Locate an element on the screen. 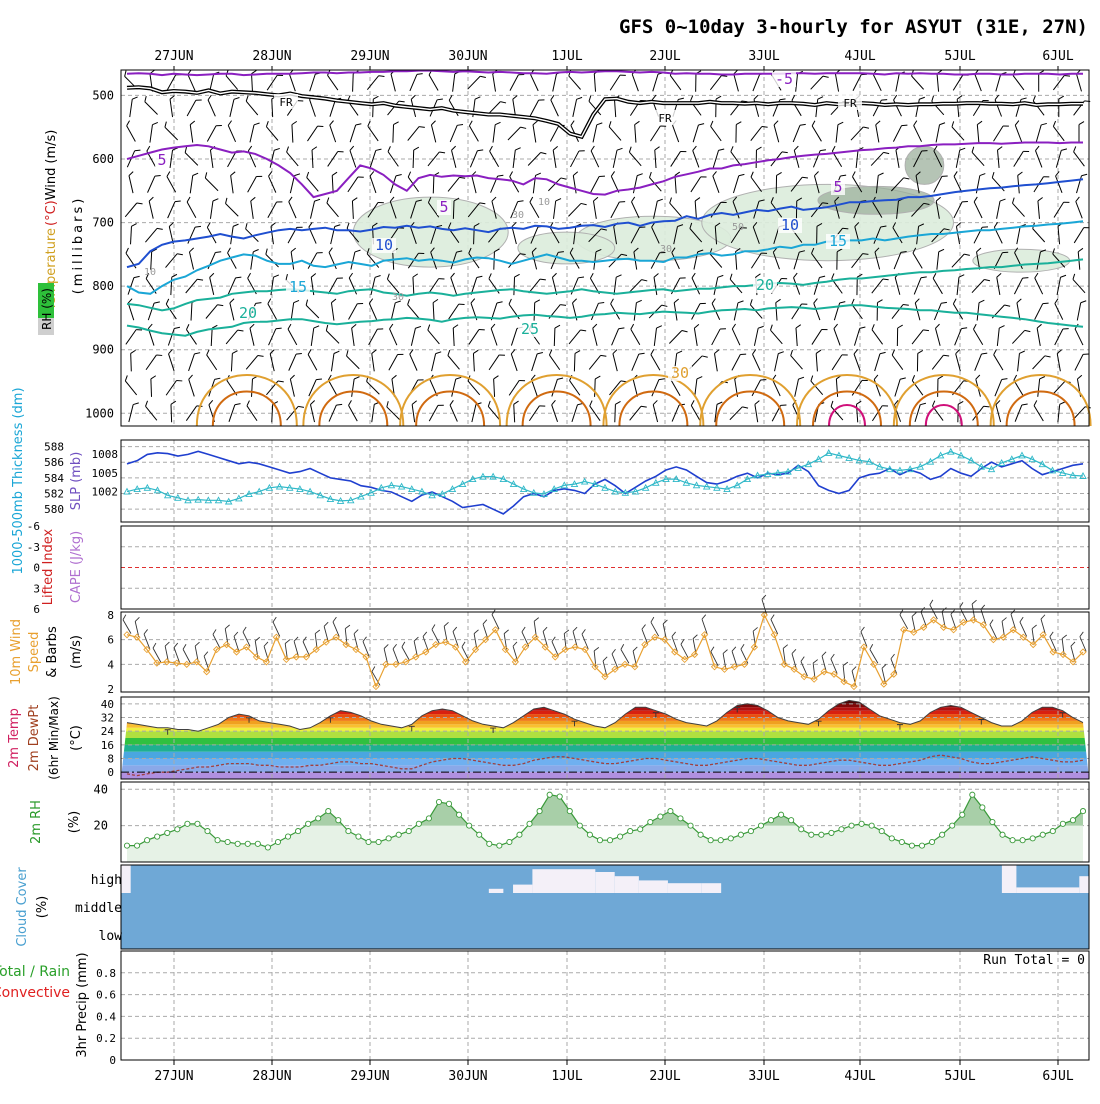 The width and height of the screenshot is (1100, 1104). ylabel-cloud-b: (%) is located at coordinates (42, 907).